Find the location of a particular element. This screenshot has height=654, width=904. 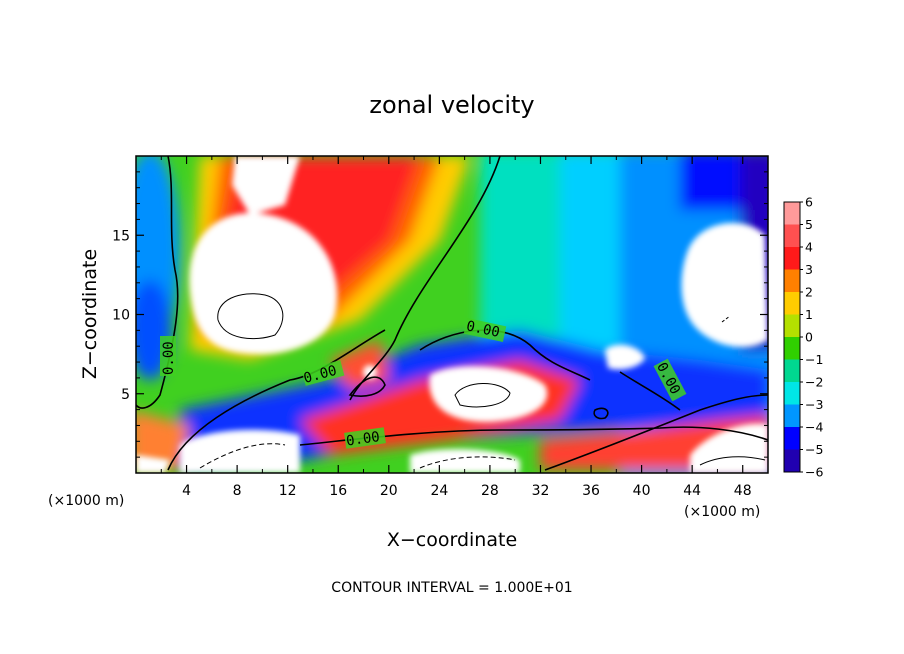

colorbar-label-4: 2 is located at coordinates (809, 292).